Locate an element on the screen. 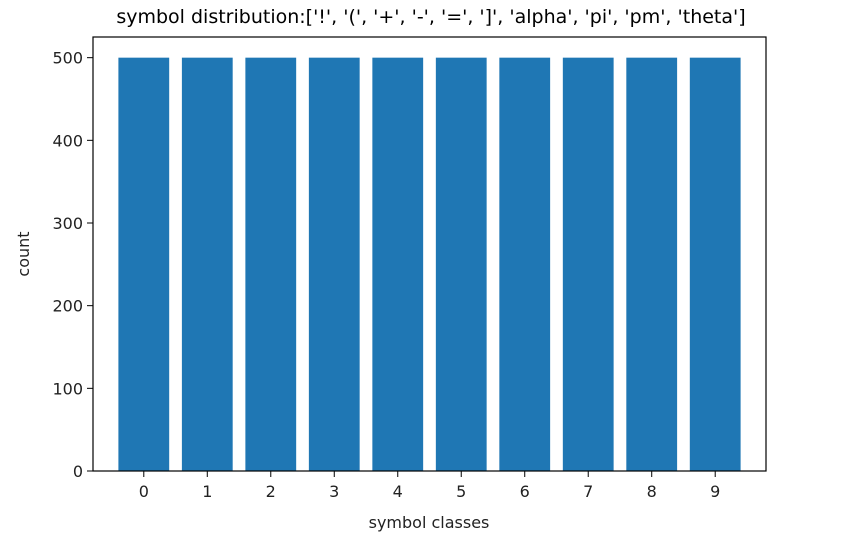 Image resolution: width=850 pixels, height=548 pixels. y-tick-label-300: 300 is located at coordinates (67, 223).